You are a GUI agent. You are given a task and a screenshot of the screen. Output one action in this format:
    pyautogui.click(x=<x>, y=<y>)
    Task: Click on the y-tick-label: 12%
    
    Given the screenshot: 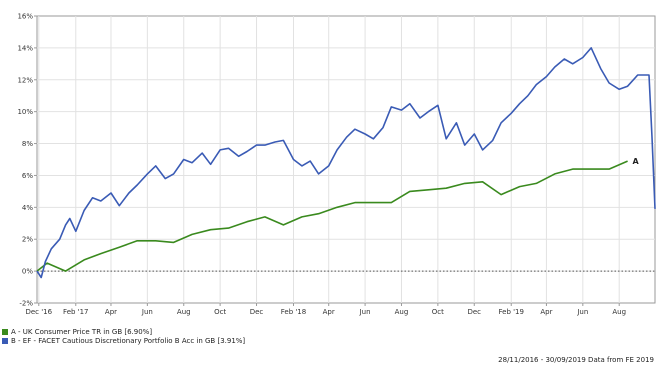 What is the action you would take?
    pyautogui.click(x=25, y=80)
    